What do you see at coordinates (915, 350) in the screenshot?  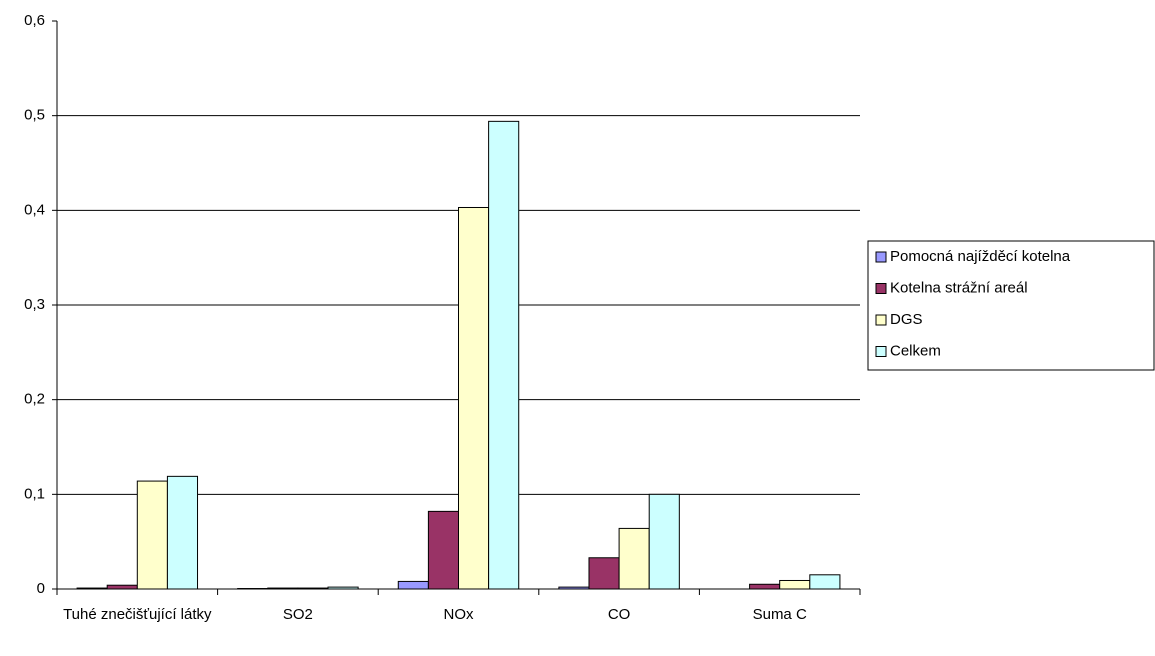 I see `legend-label: Celkem` at bounding box center [915, 350].